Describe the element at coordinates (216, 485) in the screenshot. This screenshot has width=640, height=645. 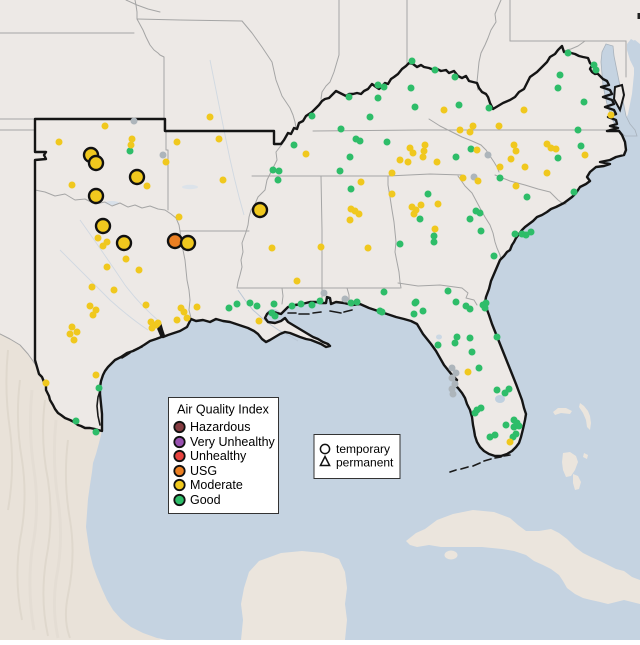
I see `svg-text: Moderate` at that location.